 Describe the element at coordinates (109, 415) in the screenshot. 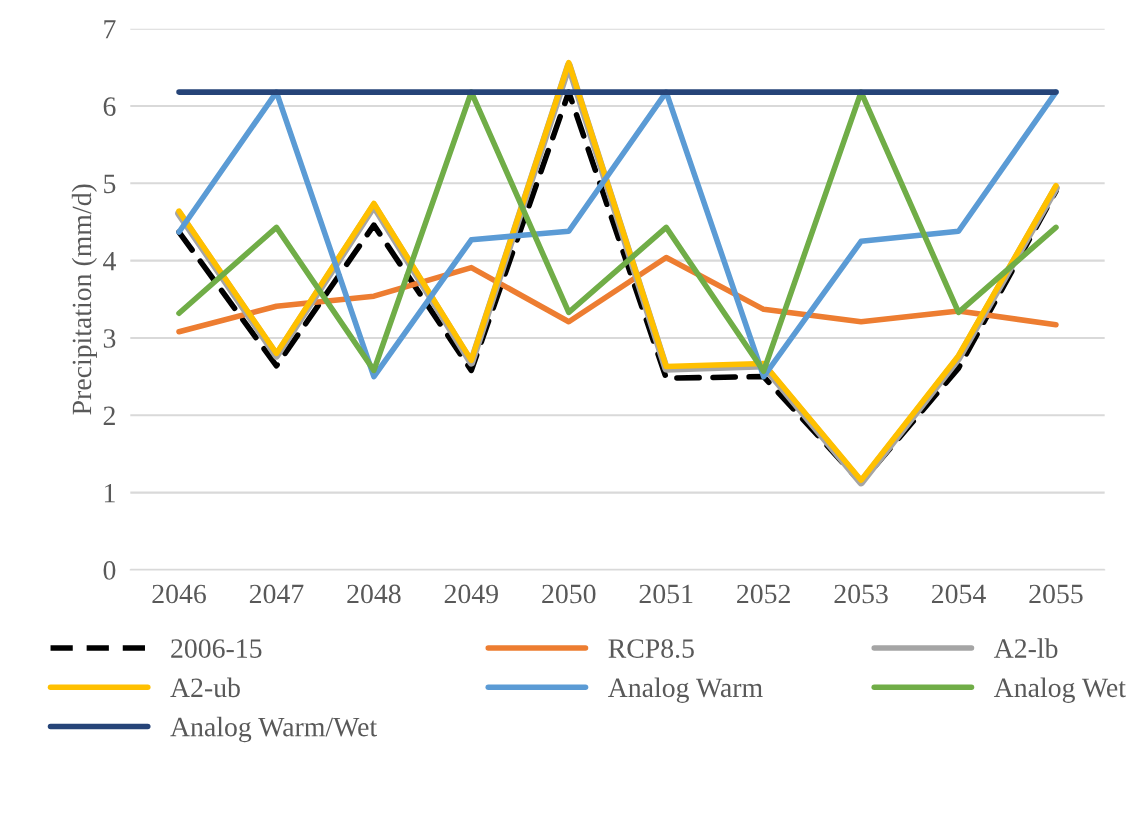

I see `y-tick-label: 2` at that location.